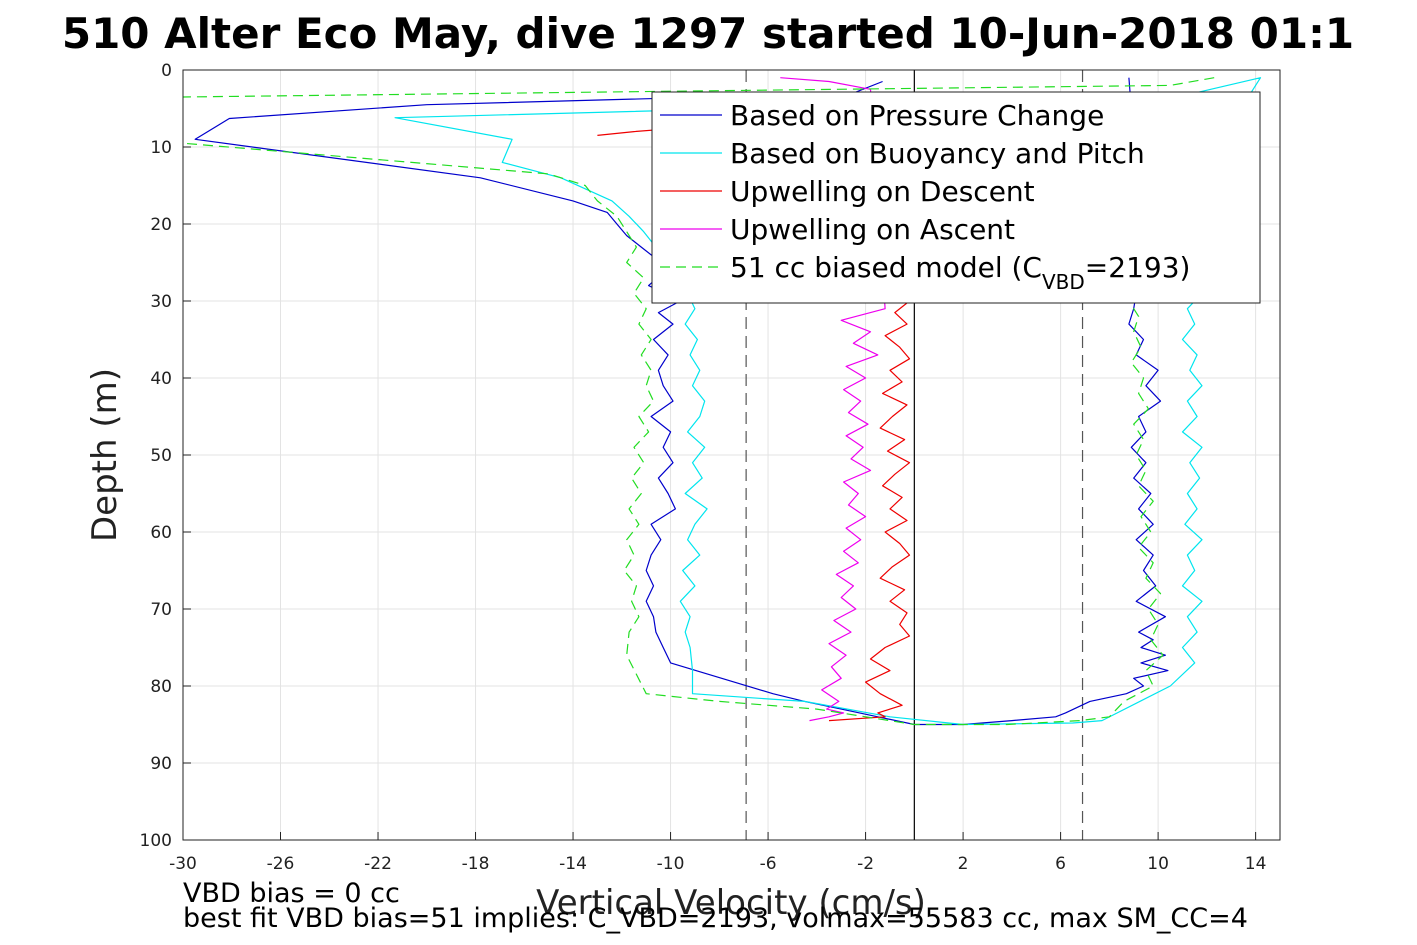  What do you see at coordinates (1060, 864) in the screenshot?
I see `x-tick-label: 6` at bounding box center [1060, 864].